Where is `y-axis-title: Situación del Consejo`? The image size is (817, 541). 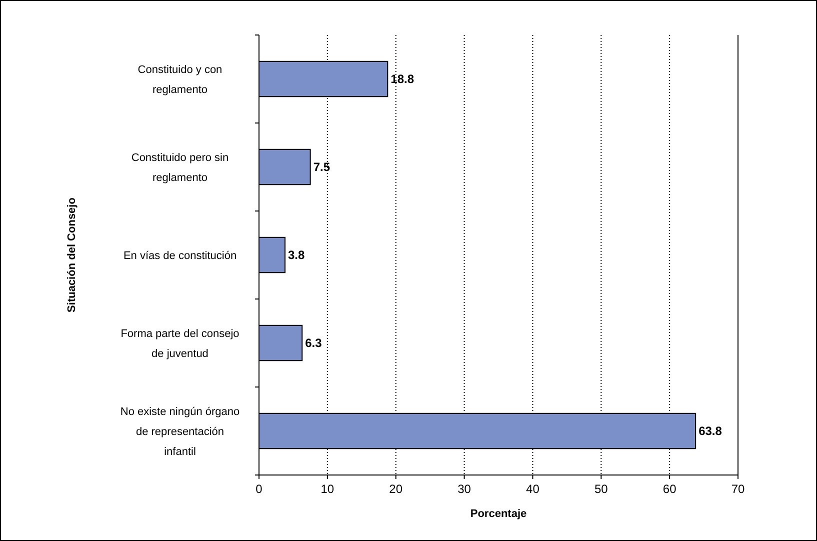 y-axis-title: Situación del Consejo is located at coordinates (72, 254).